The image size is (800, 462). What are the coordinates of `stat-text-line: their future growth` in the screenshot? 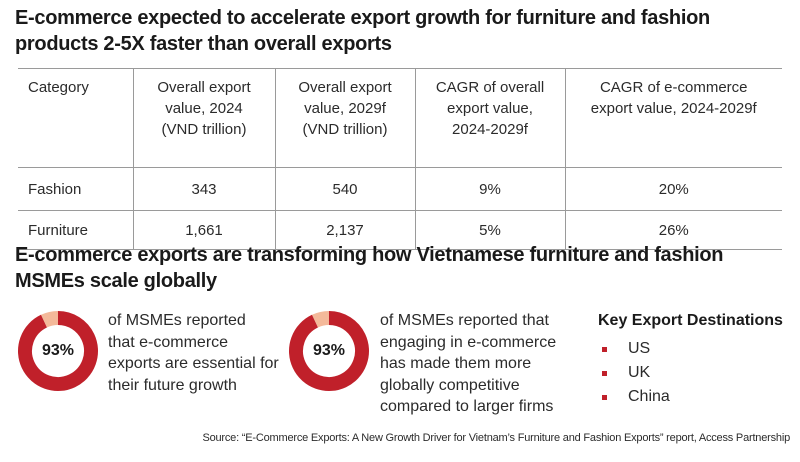 It's located at (172, 385).